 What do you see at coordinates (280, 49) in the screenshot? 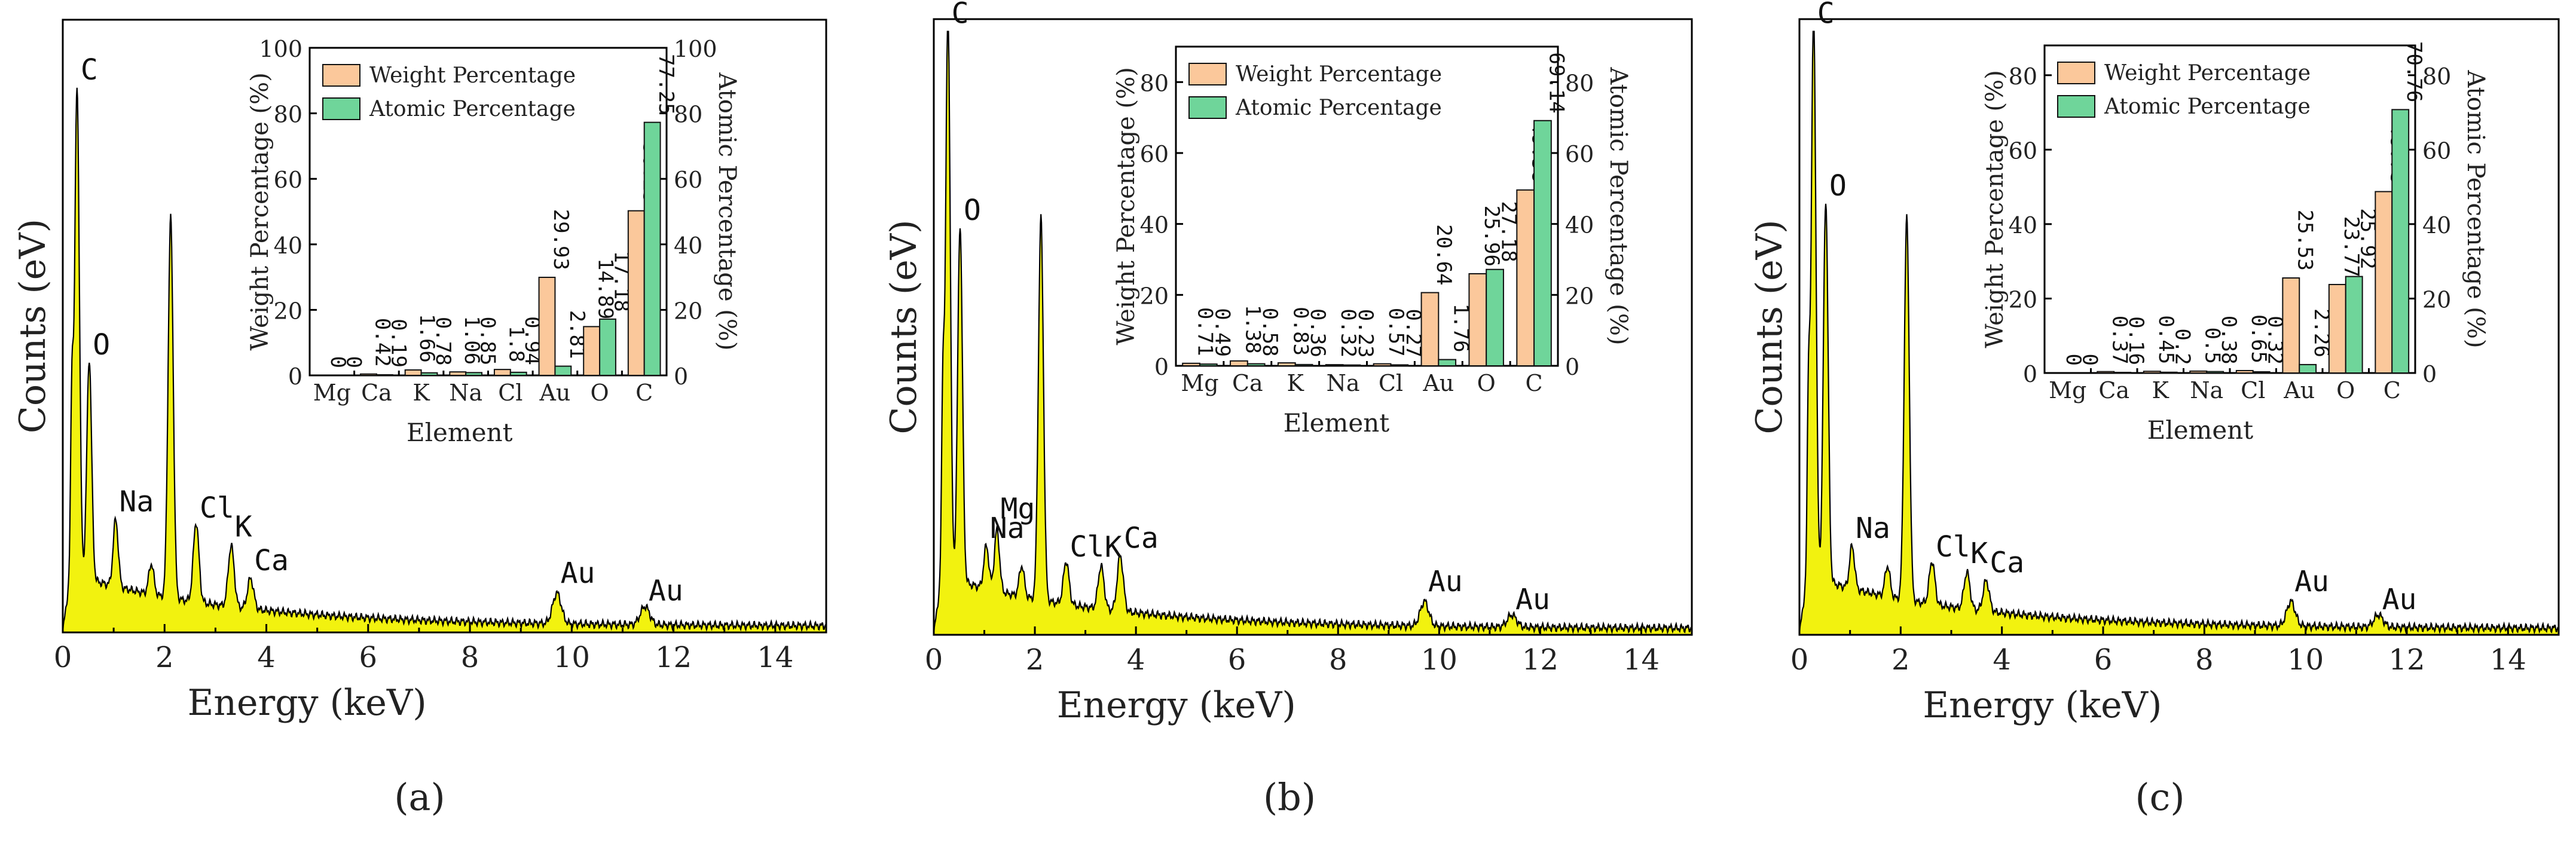
I see `inset-y-tick-label: 100` at bounding box center [280, 49].